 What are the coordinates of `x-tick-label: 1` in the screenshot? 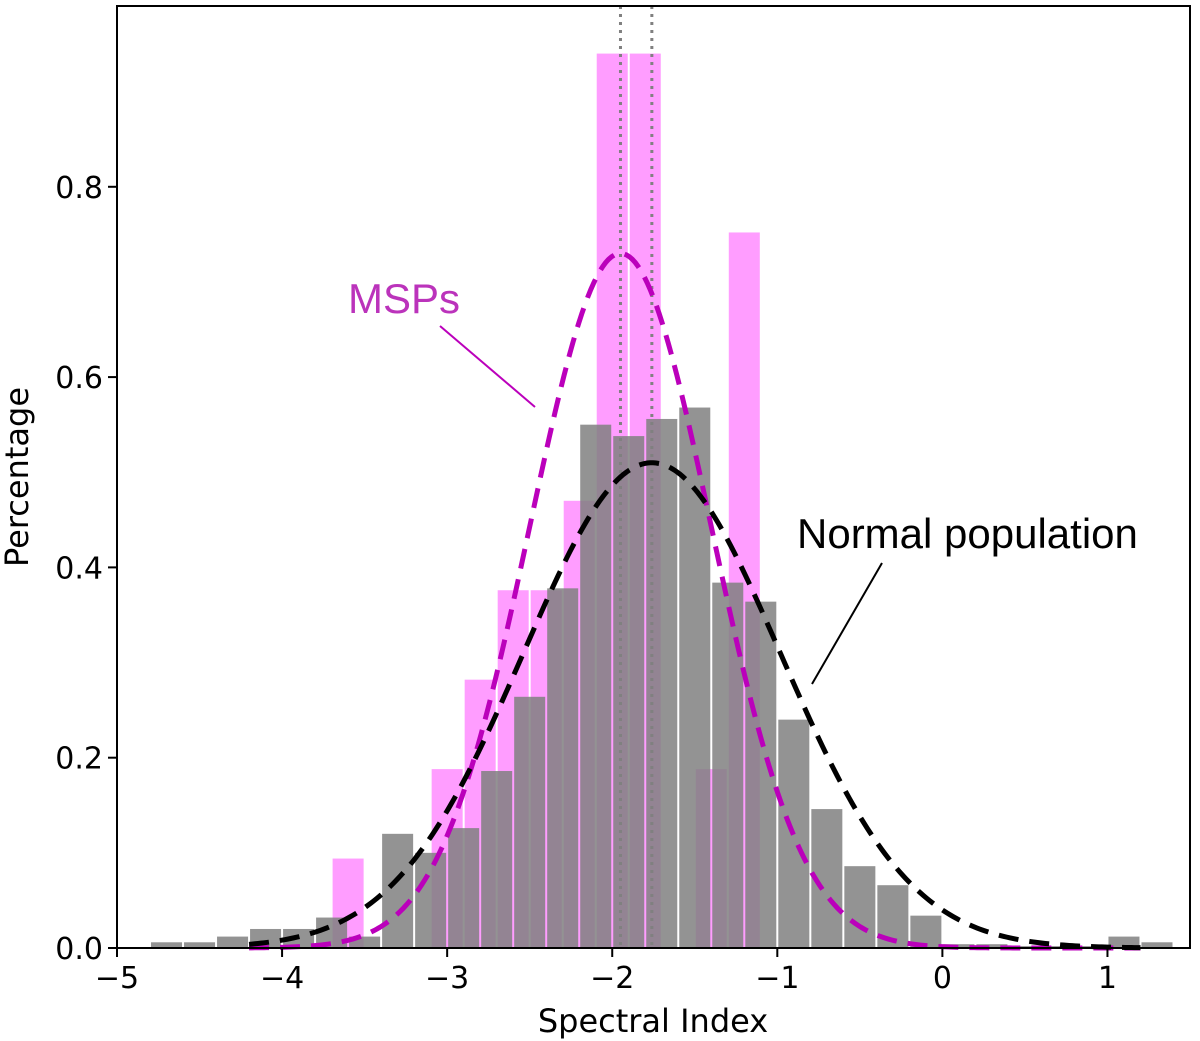 It's located at (1107, 978).